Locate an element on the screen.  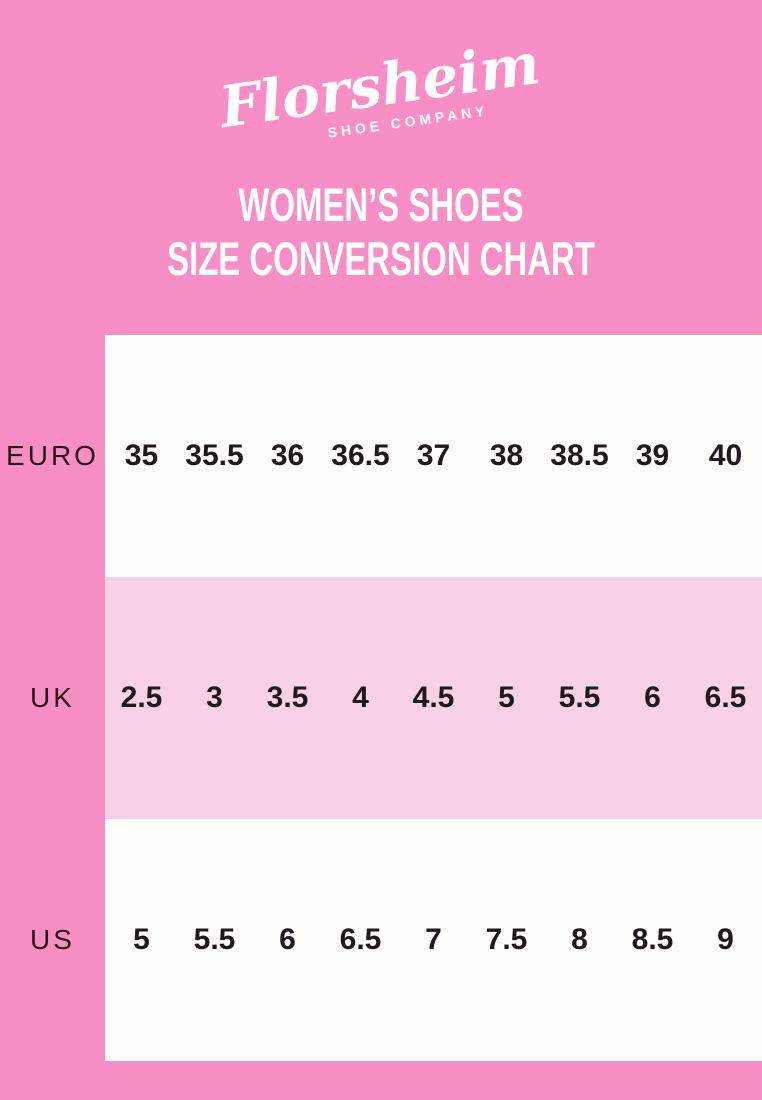
row-label-uk: UK is located at coordinates (52, 697).